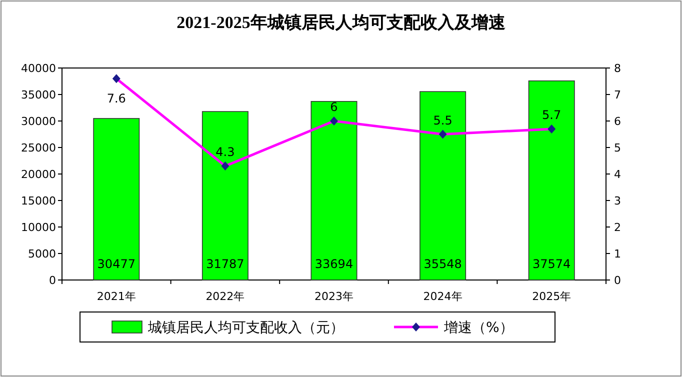 The height and width of the screenshot is (377, 682). Describe the element at coordinates (617, 148) in the screenshot. I see `y2-tick-label: 5` at that location.